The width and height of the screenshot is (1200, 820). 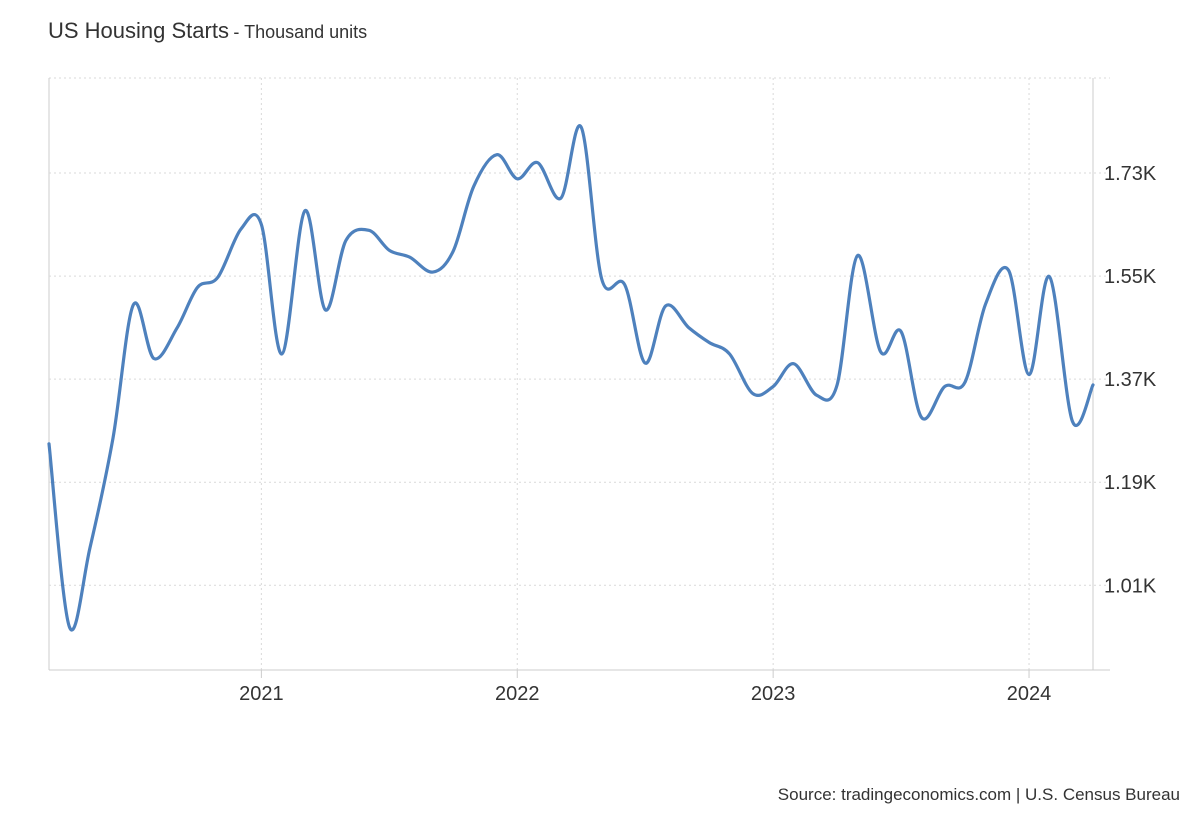 What do you see at coordinates (300, 32) in the screenshot?
I see `chart-subtitle: - Thousand units` at bounding box center [300, 32].